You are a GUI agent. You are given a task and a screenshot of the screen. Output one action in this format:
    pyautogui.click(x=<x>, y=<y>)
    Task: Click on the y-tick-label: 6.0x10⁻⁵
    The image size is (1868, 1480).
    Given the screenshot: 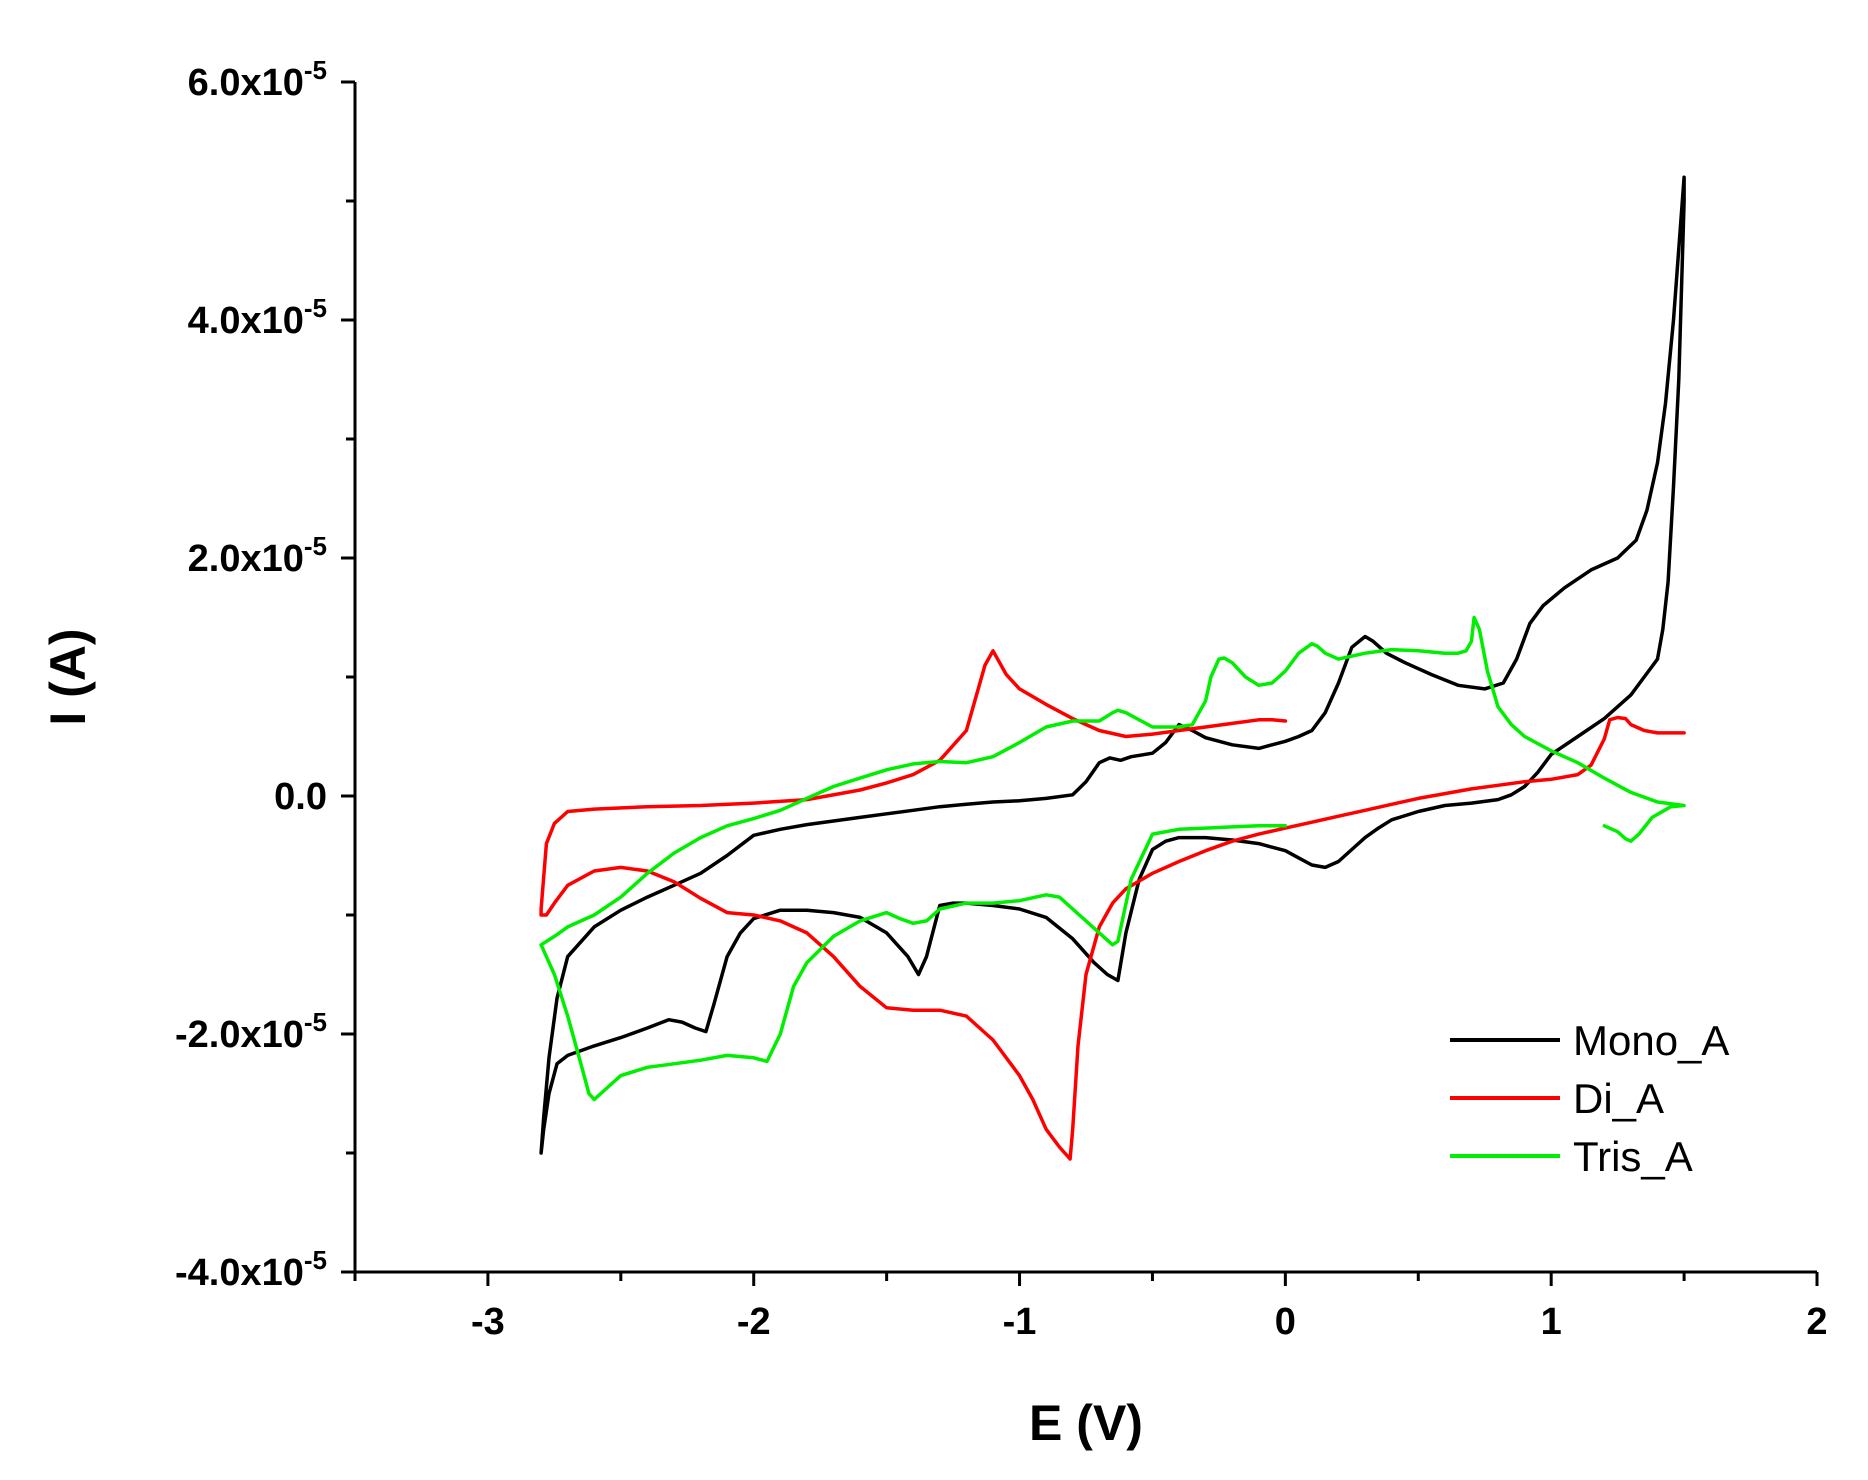 What is the action you would take?
    pyautogui.click(x=257, y=79)
    